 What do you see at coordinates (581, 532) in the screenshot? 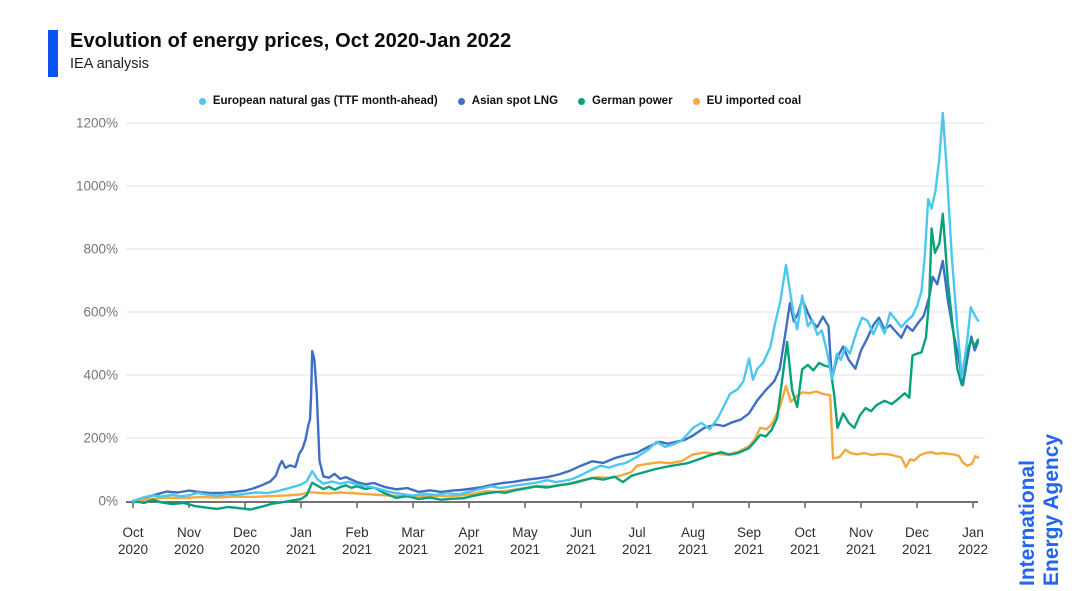
I see `x-tick-month: Jun` at bounding box center [581, 532].